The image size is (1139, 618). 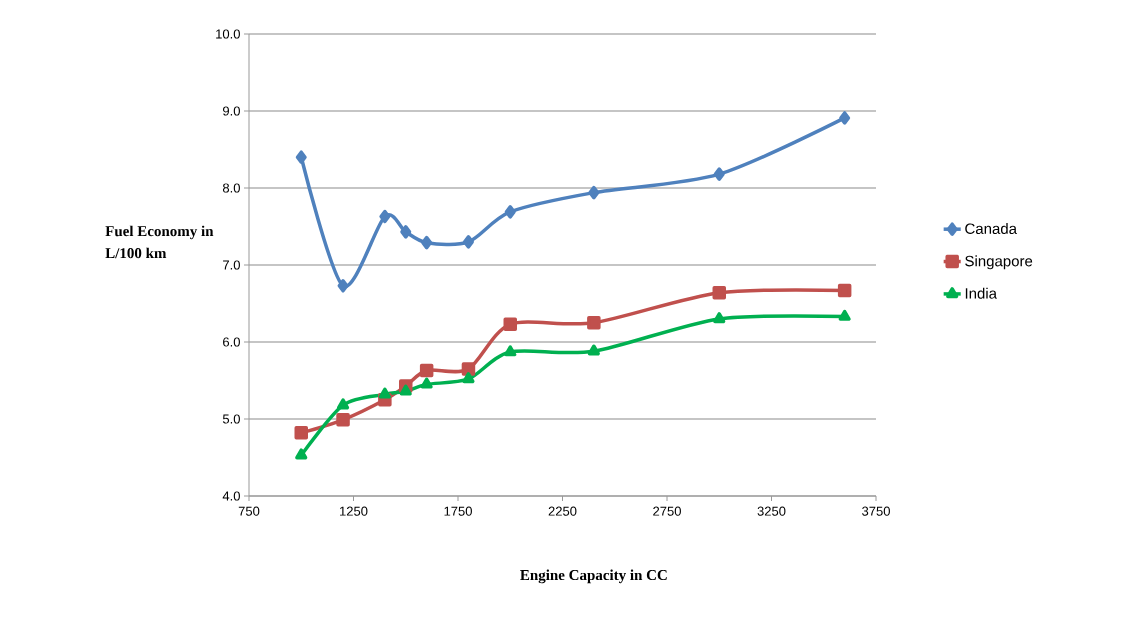 I want to click on legend-label: Singapore, so click(x=999, y=262).